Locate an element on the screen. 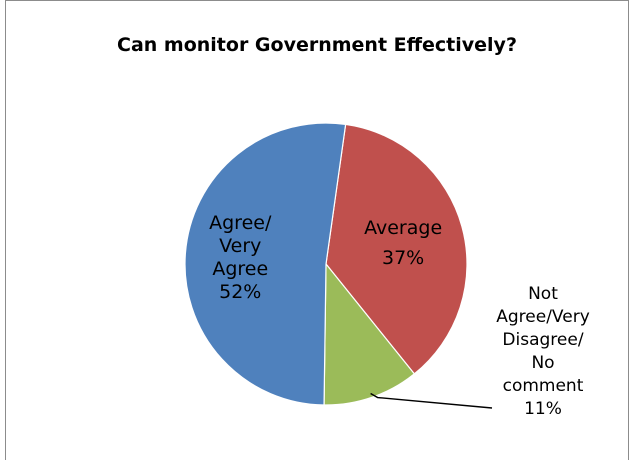 The width and height of the screenshot is (637, 460). slice-label-average: Average 37% is located at coordinates (403, 243).